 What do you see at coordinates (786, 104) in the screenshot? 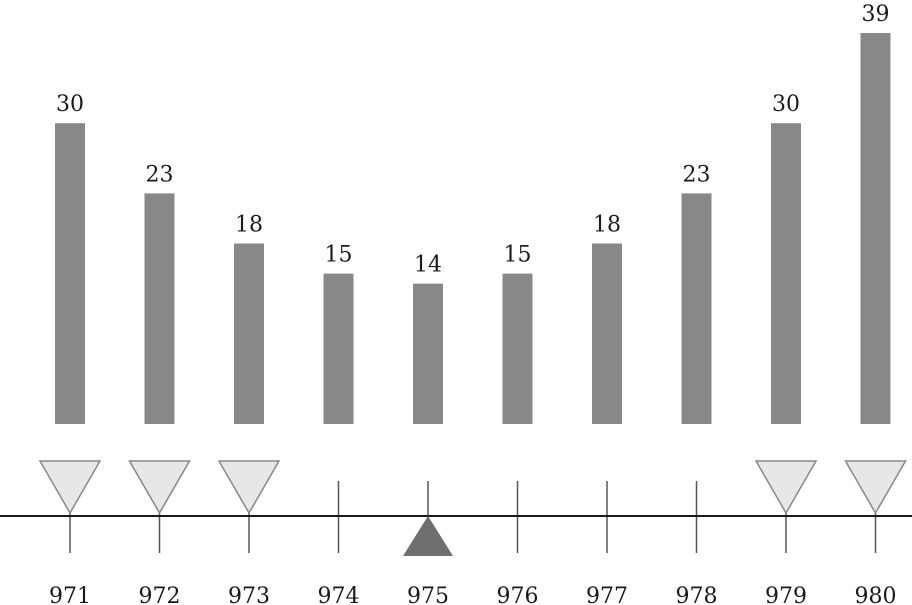
I see `value-label-979: 30` at bounding box center [786, 104].